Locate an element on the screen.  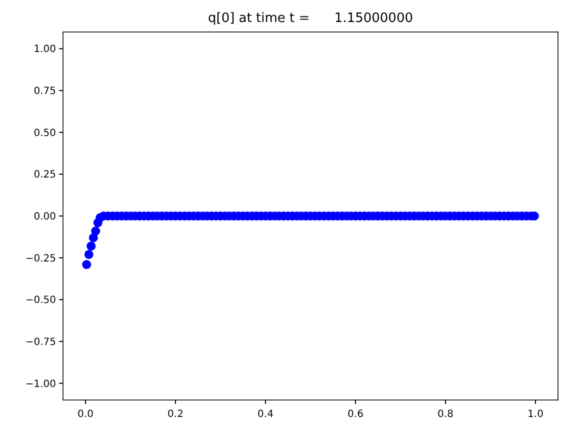
x-tick-label: 0.0 is located at coordinates (86, 414).